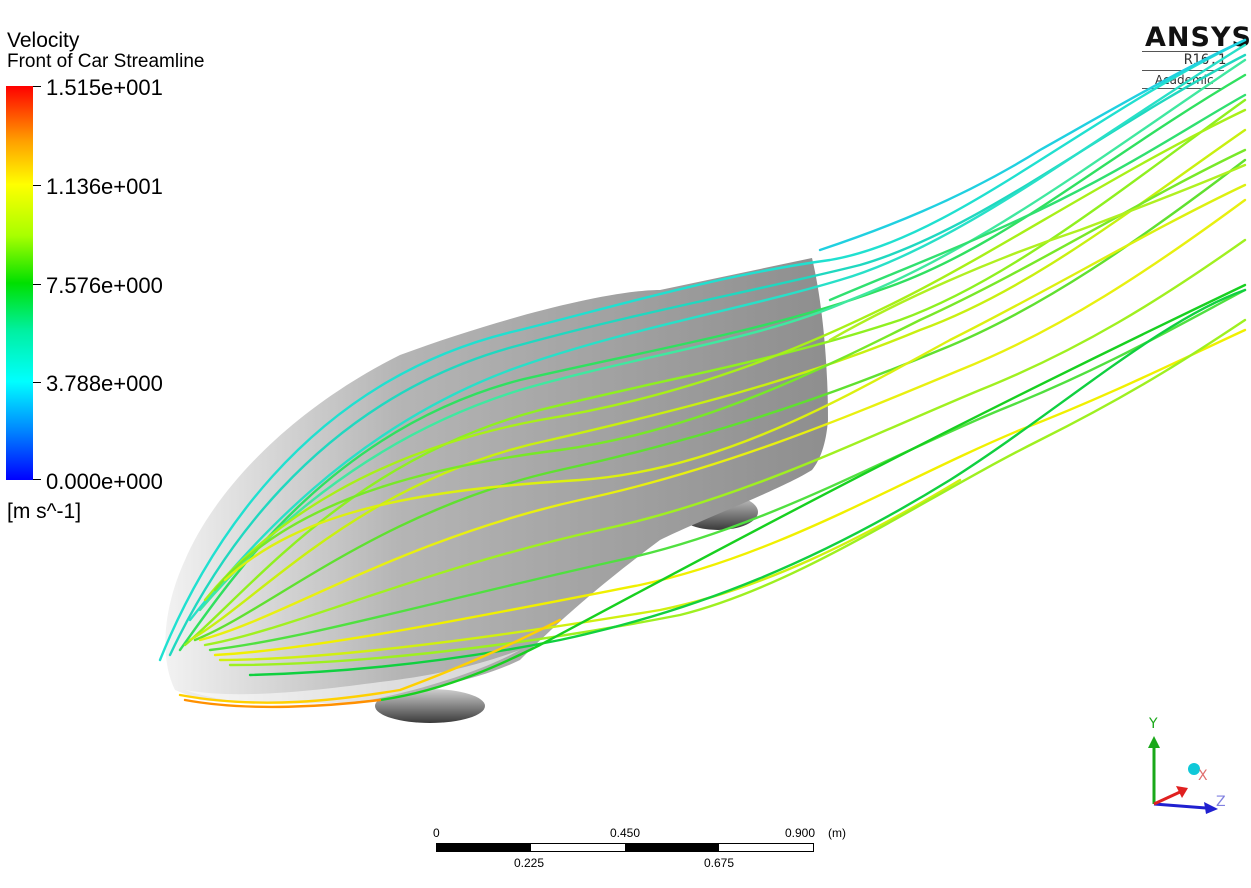 The width and height of the screenshot is (1251, 888). Describe the element at coordinates (43, 40) in the screenshot. I see `legend-title: Velocity` at that location.